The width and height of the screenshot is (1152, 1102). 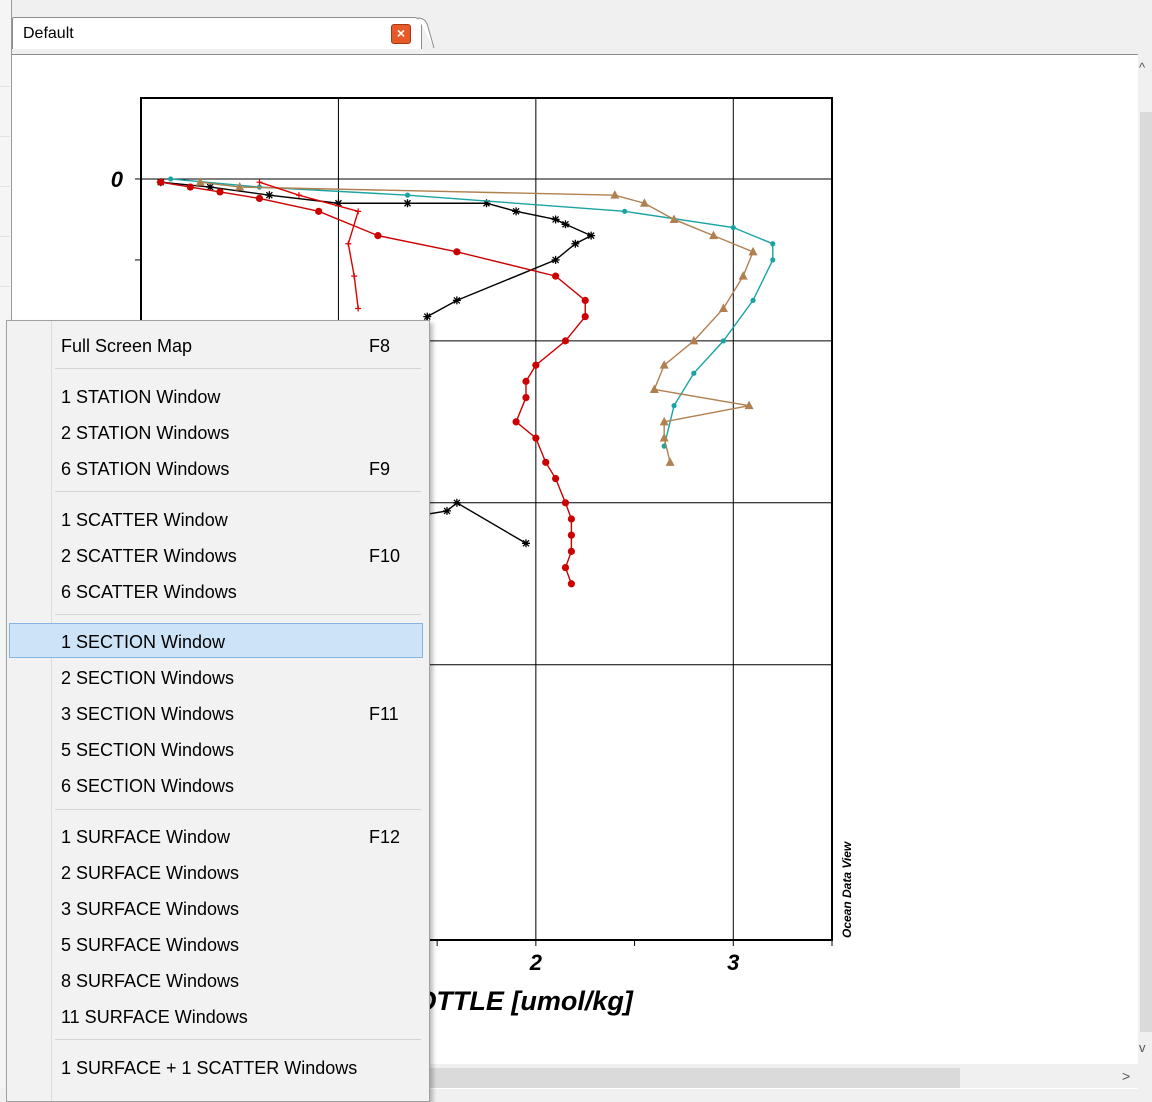 What do you see at coordinates (216, 835) in the screenshot?
I see `menu-item: 1 SURFACE Window F12` at bounding box center [216, 835].